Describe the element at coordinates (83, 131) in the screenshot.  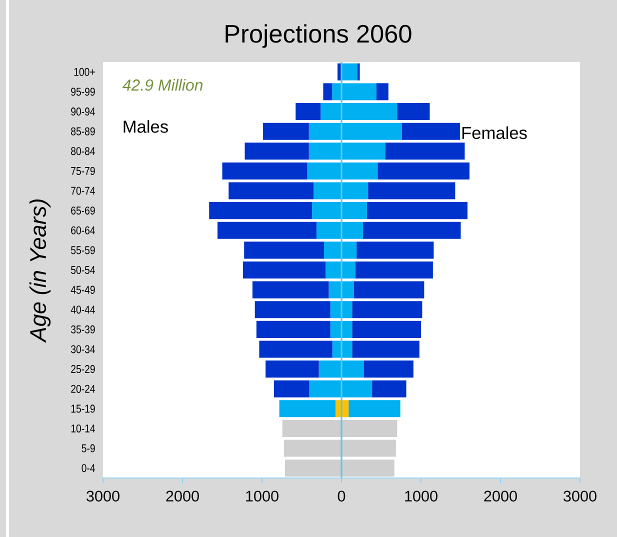
I see `y-tick-label: 85-89` at that location.